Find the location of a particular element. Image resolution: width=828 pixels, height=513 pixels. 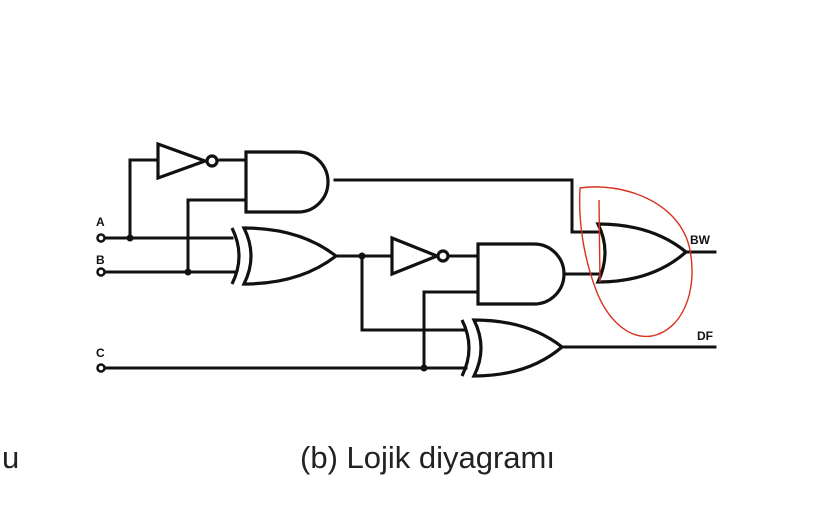

output-label-df: DF is located at coordinates (705, 336).